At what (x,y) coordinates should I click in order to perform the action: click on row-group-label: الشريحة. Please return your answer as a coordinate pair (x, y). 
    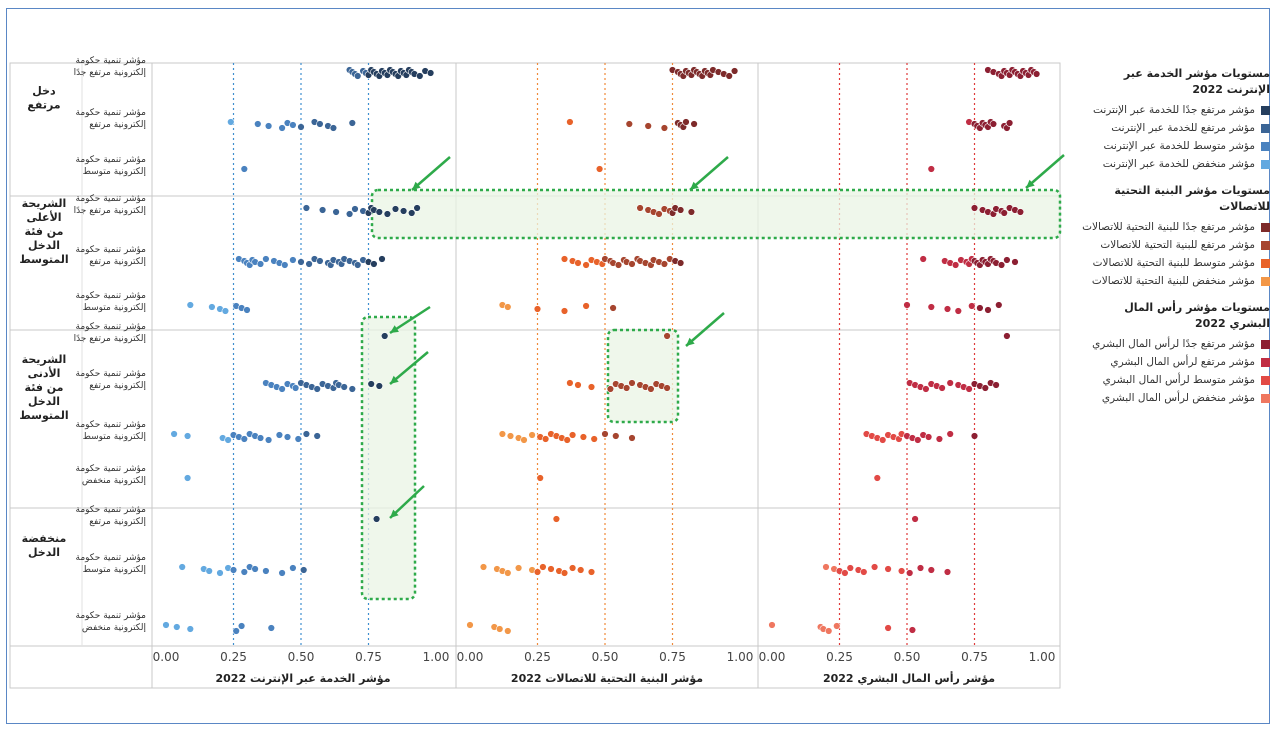
    Looking at the image, I should click on (44, 359).